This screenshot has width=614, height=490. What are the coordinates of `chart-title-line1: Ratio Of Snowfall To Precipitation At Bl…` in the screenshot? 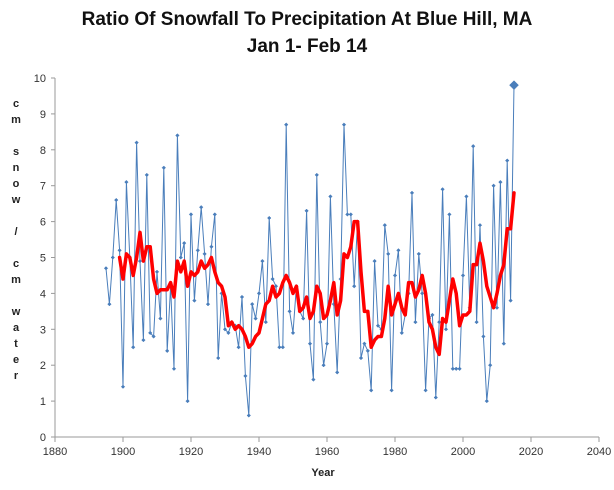 It's located at (307, 19).